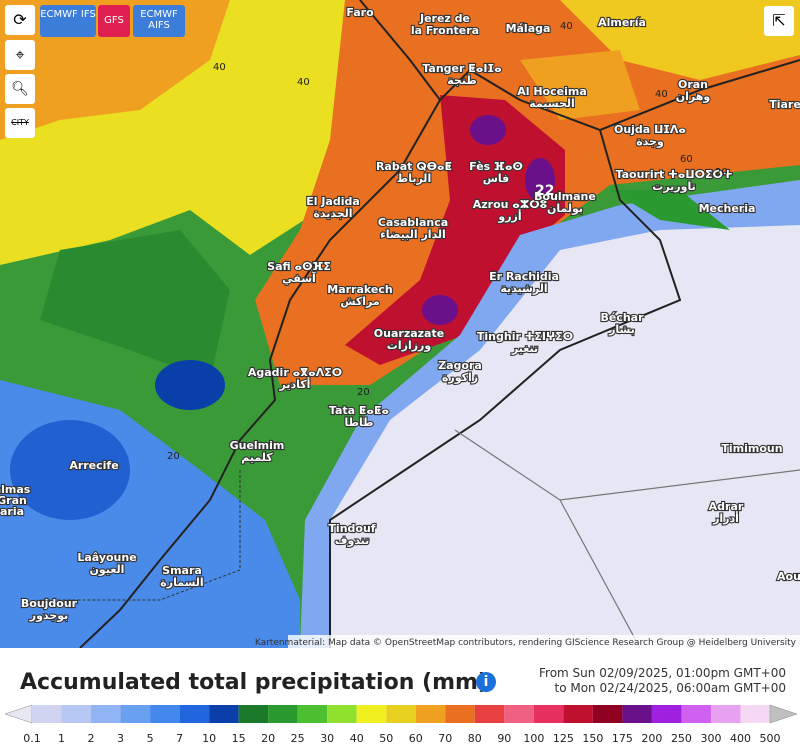 This screenshot has width=800, height=746. I want to click on legend-label: 90, so click(504, 738).